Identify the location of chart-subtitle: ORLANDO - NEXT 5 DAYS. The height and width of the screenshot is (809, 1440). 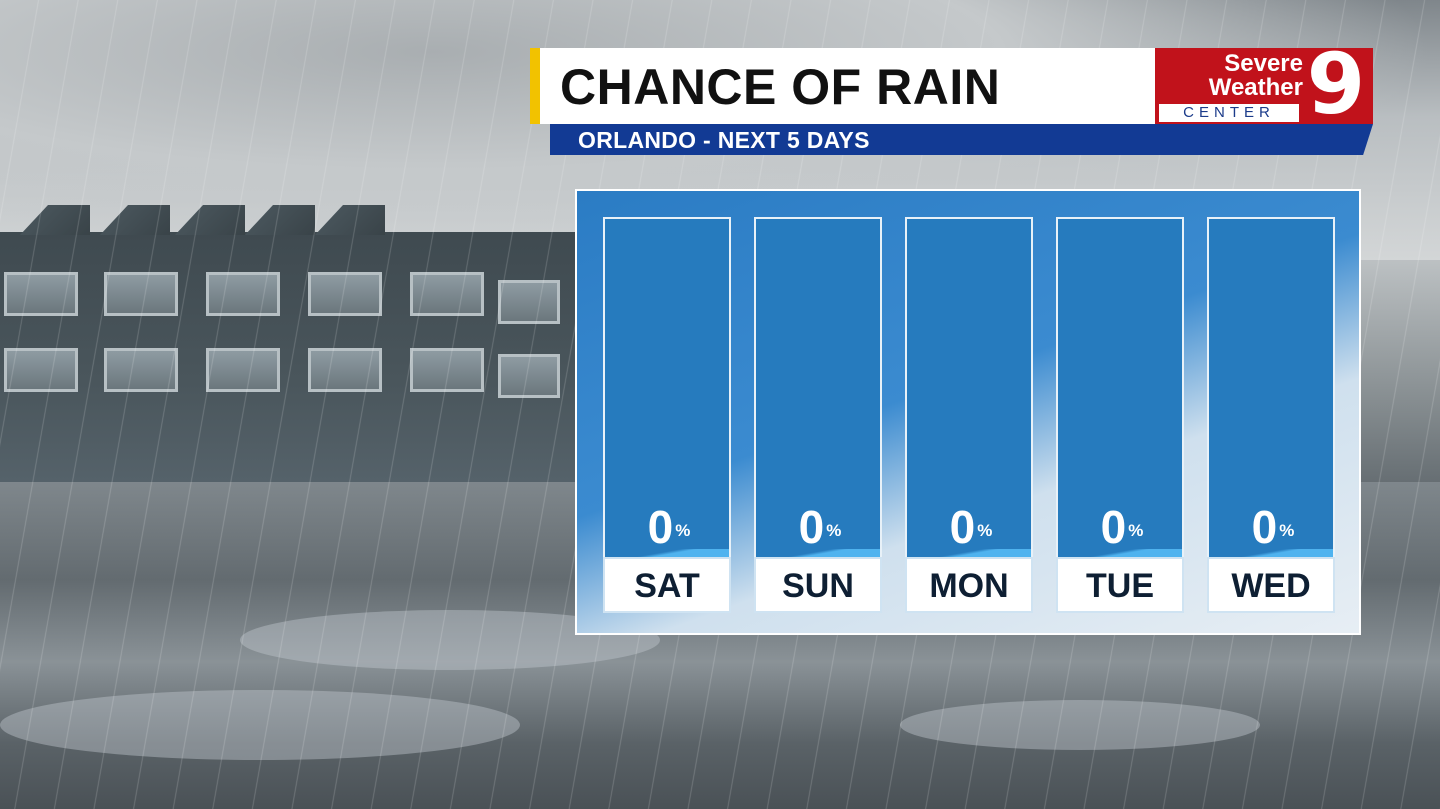
(724, 140).